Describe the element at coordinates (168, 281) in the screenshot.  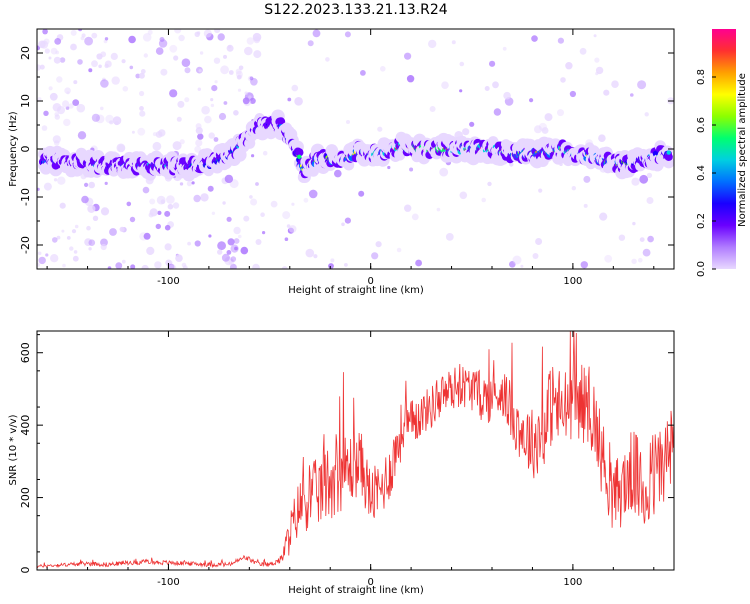
I see `spectrogram-xtick-label: -100` at that location.